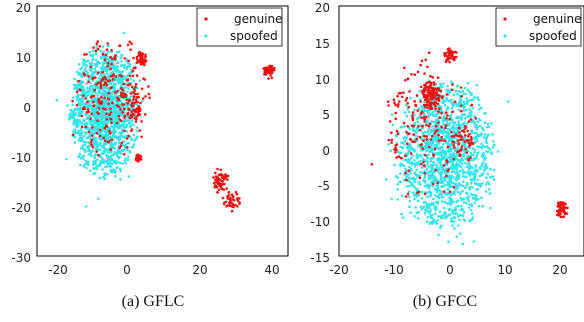 This screenshot has width=584, height=322. Describe the element at coordinates (445, 301) in the screenshot. I see `gfcc-caption: (b) GFCC` at that location.